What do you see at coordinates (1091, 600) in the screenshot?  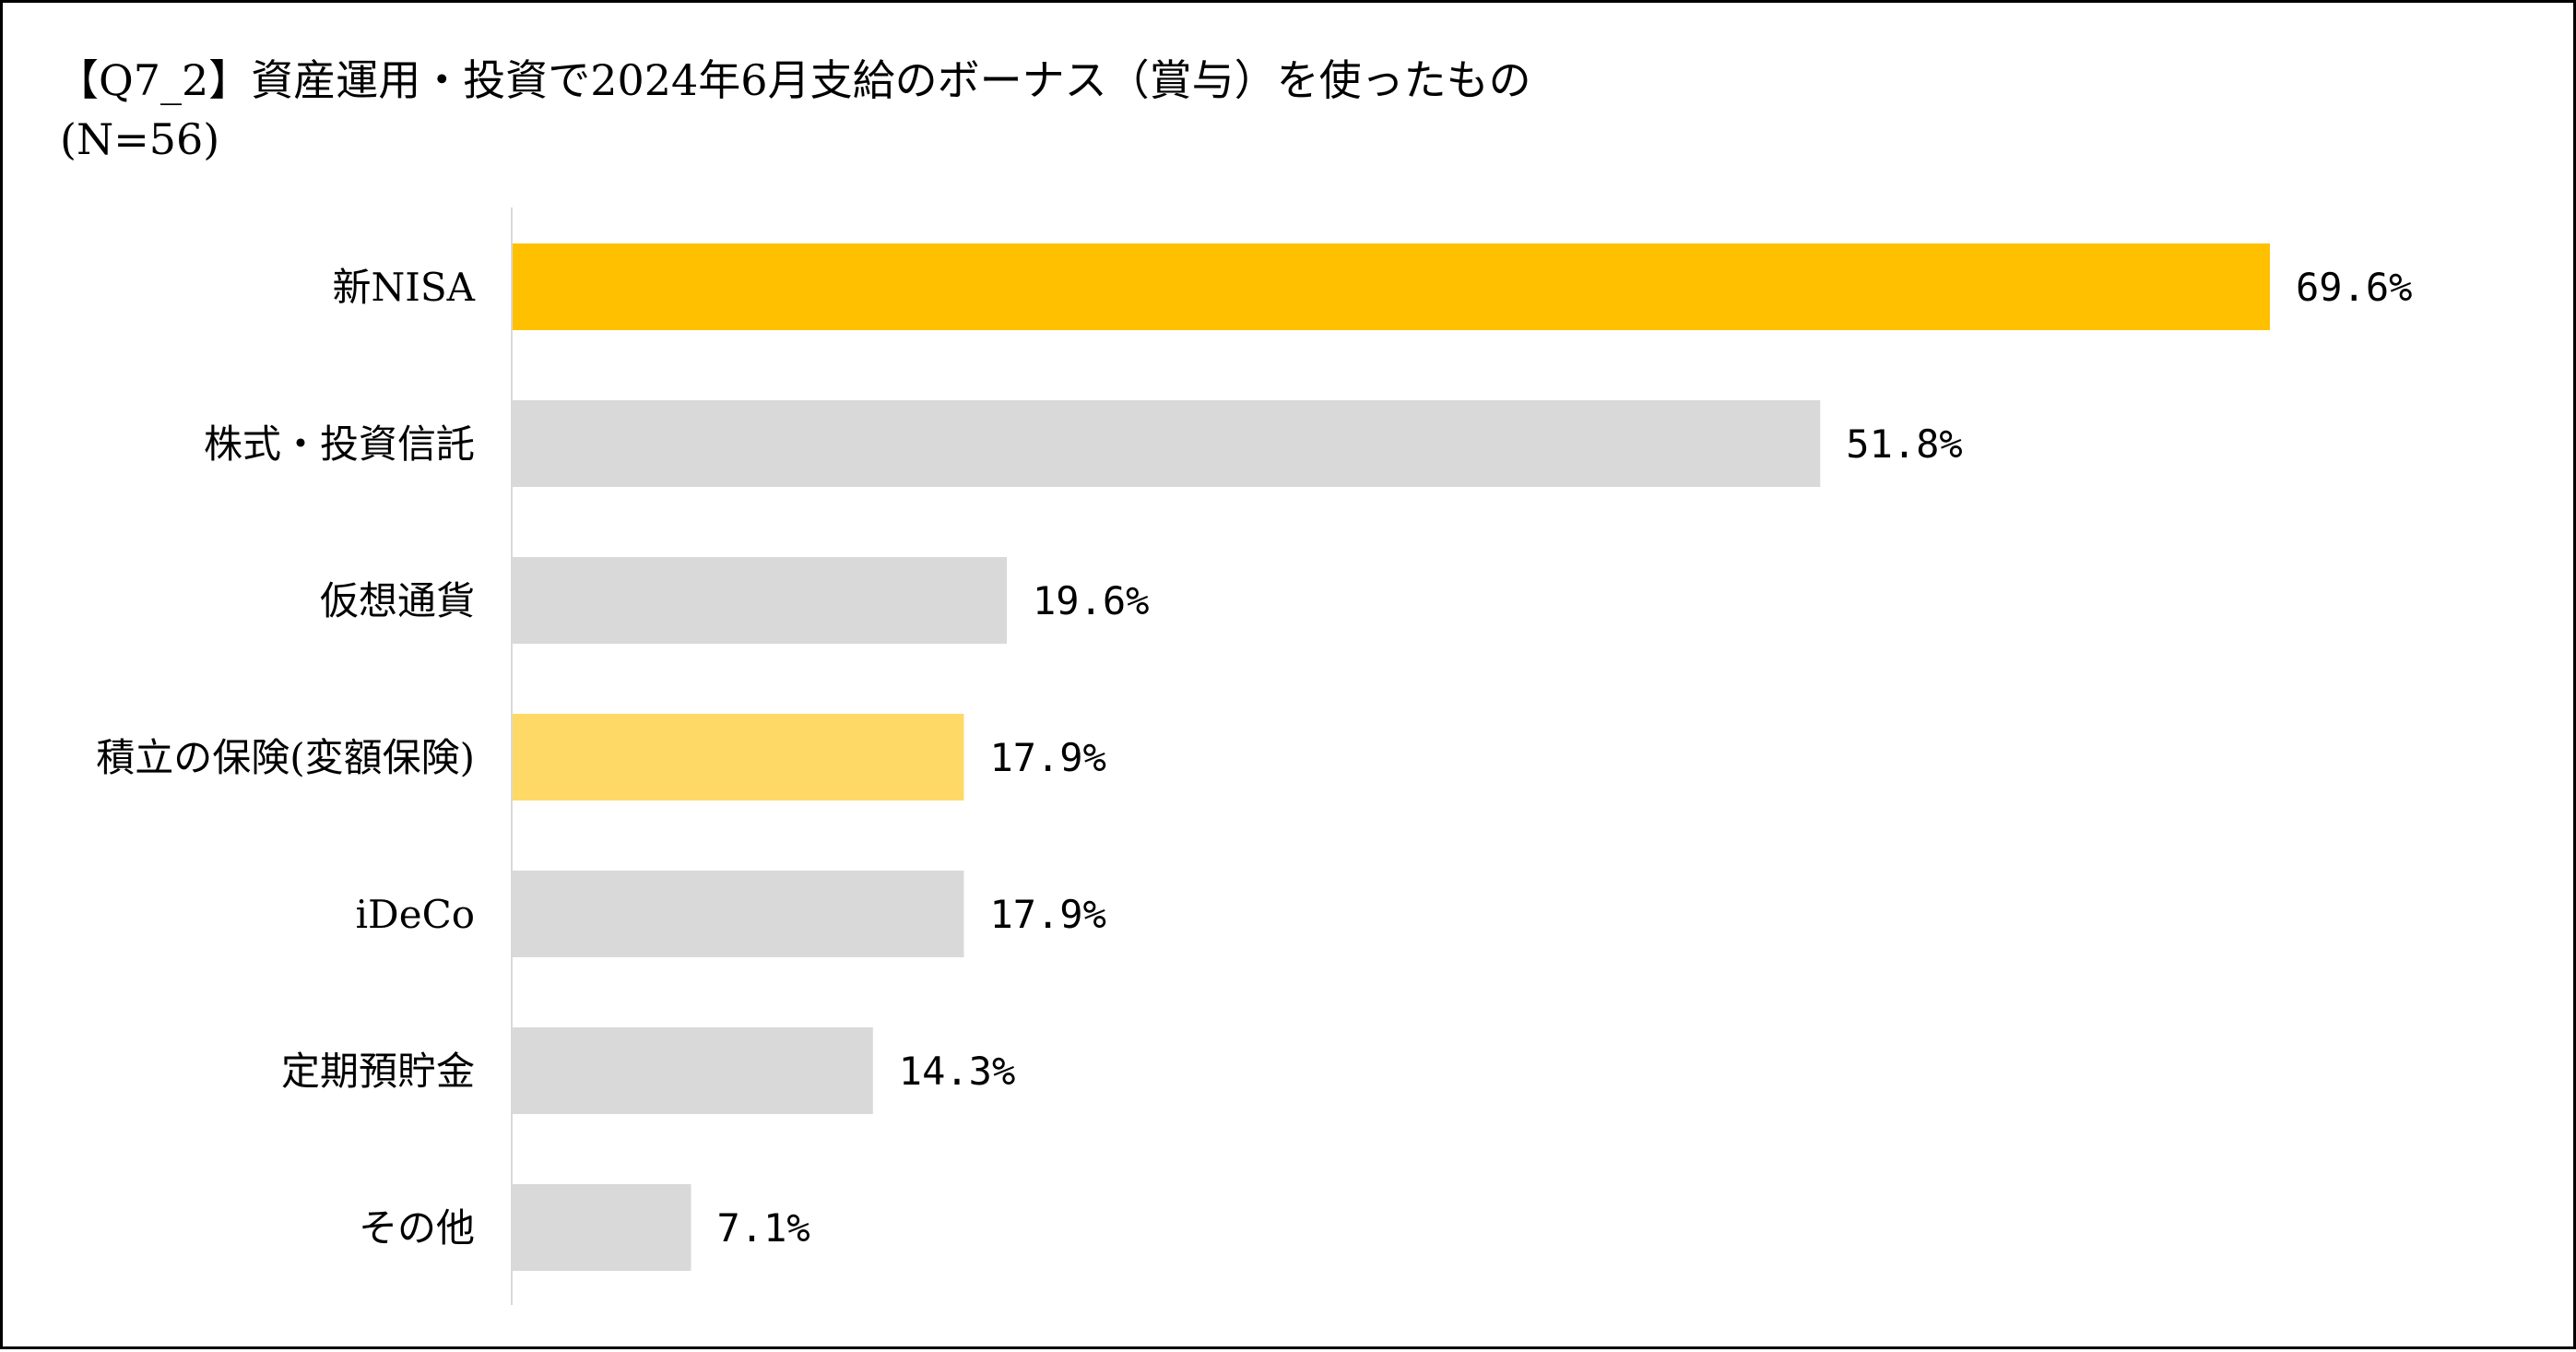 I see `value-label-2: 19.6%` at bounding box center [1091, 600].